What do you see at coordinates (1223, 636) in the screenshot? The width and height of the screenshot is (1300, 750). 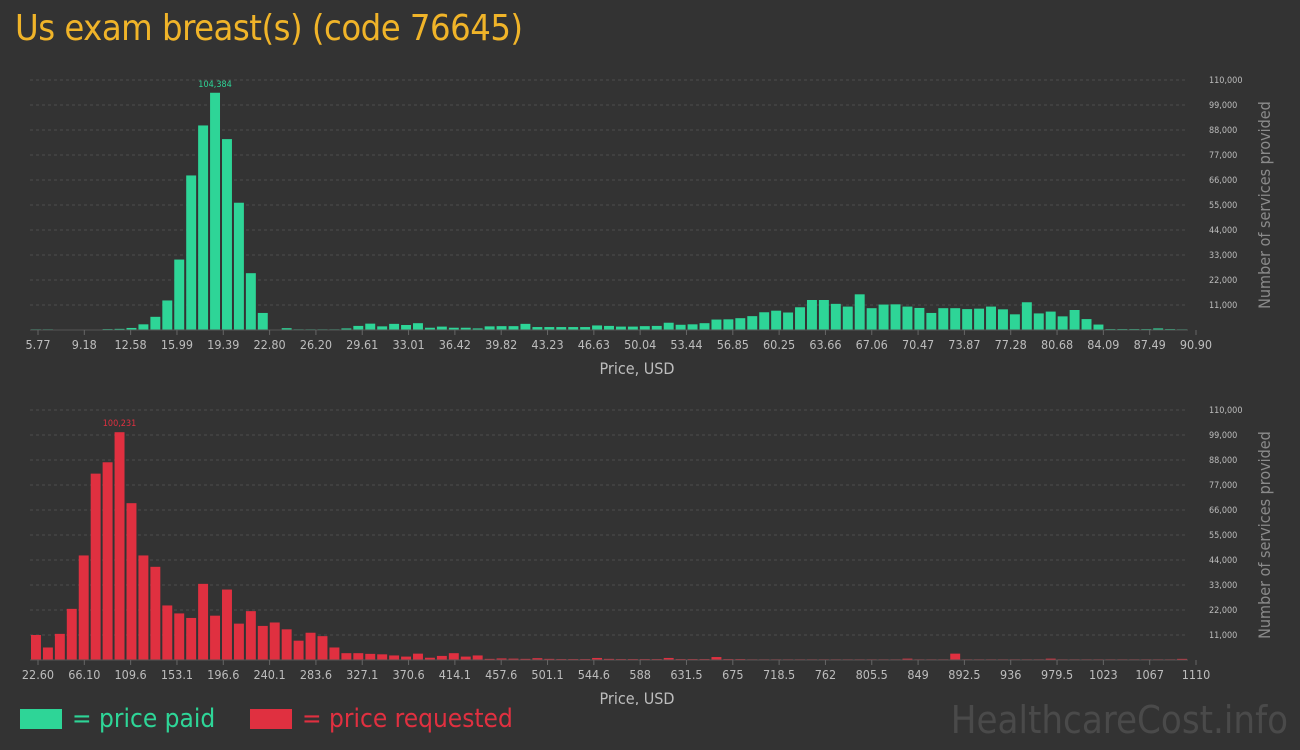 I see `y-tick-label: 11,000` at bounding box center [1223, 636].